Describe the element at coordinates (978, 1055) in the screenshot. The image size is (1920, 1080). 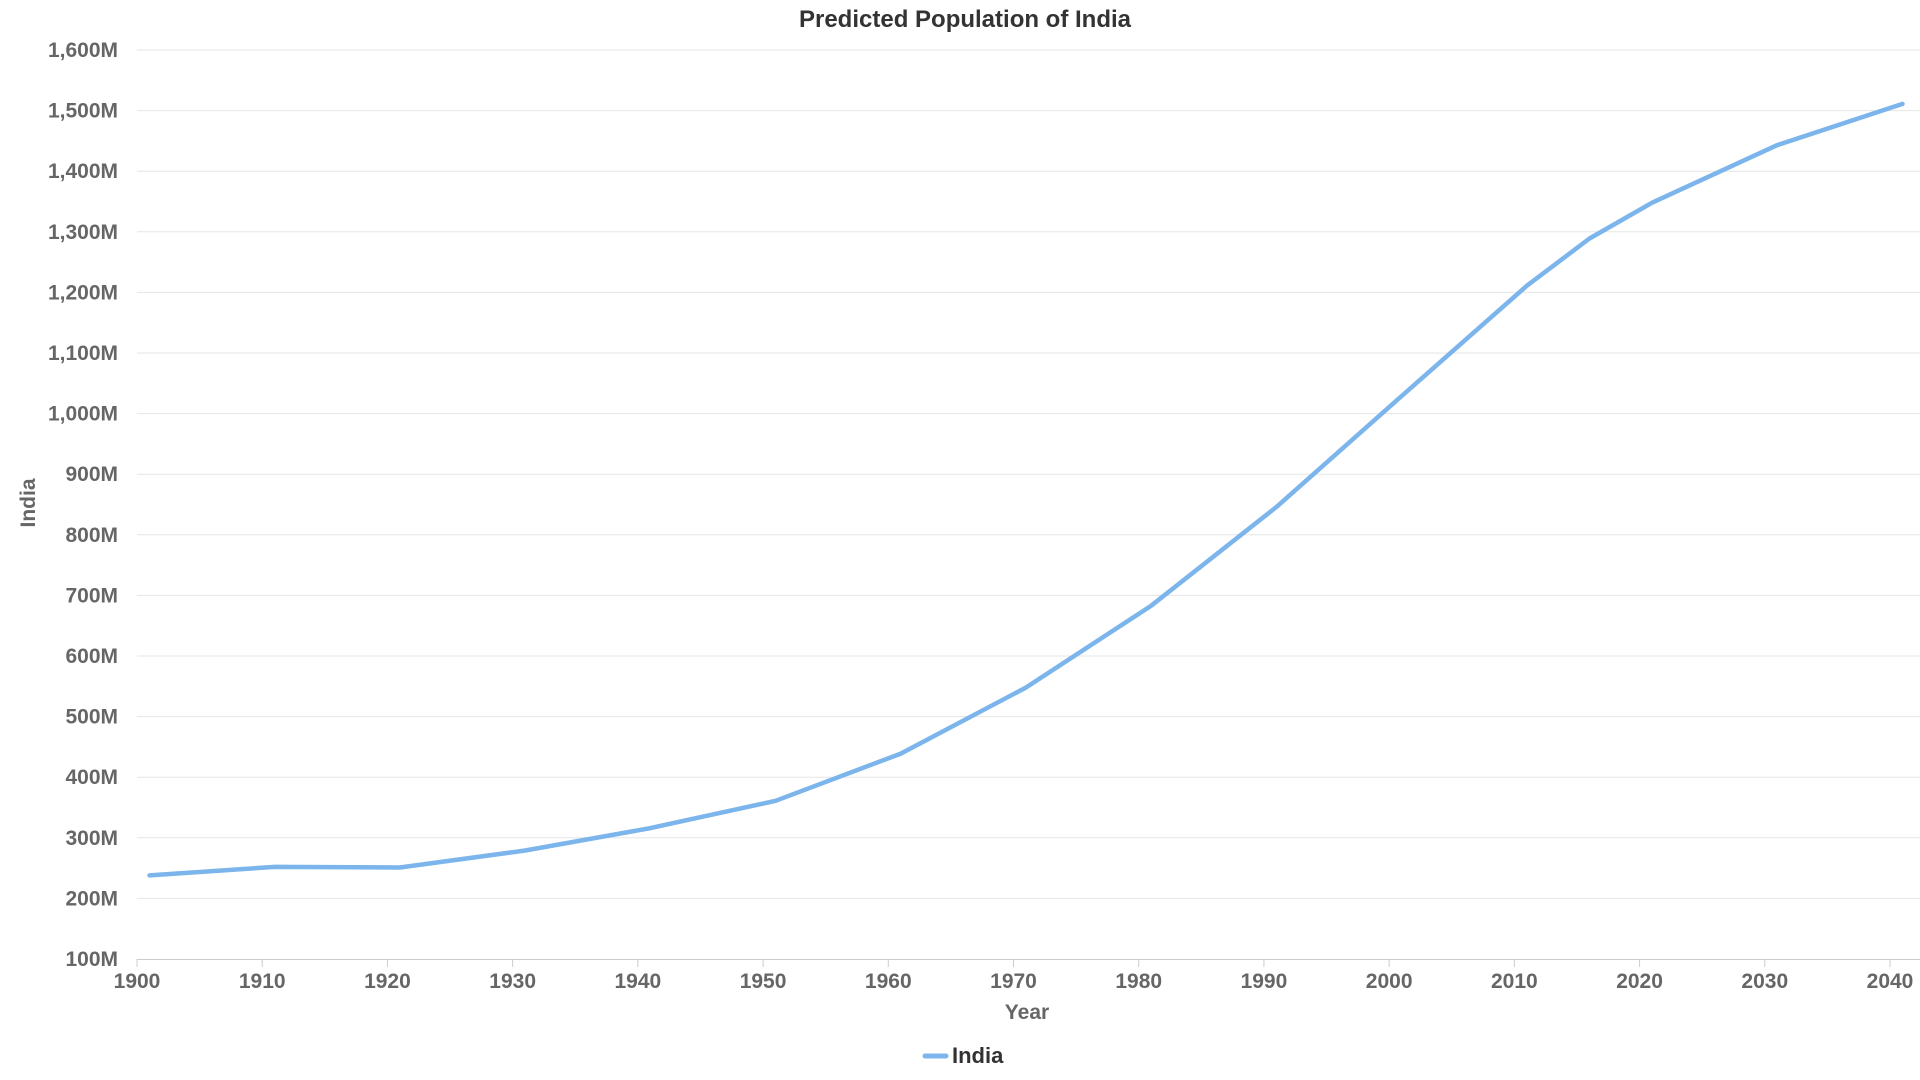
I see `legend-label-india: India` at that location.